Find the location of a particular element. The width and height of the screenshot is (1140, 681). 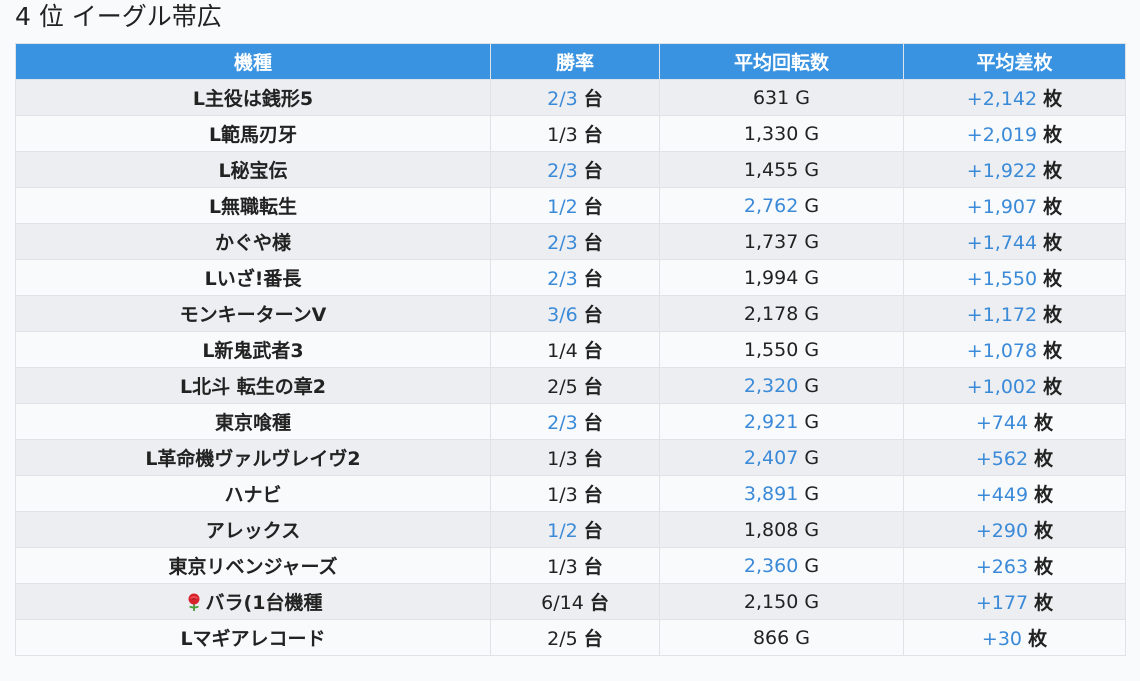

avg-diff-value: +744 is located at coordinates (1002, 423).